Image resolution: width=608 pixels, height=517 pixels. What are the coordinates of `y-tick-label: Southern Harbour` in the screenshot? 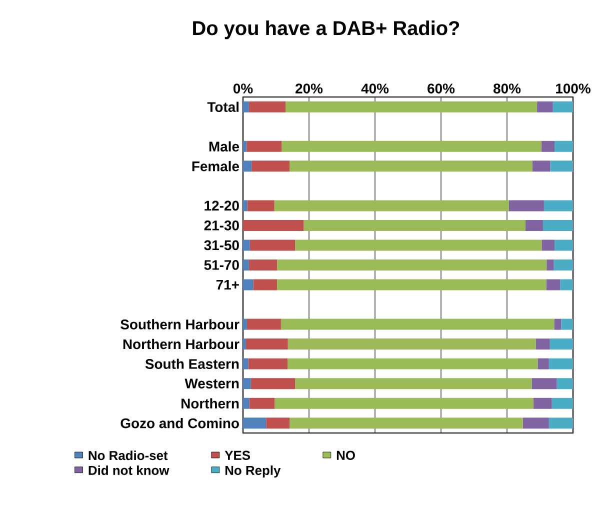 It's located at (180, 324).